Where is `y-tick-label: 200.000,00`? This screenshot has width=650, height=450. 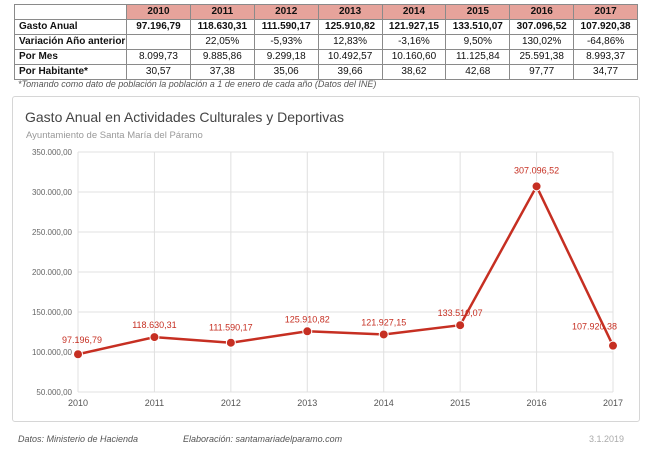 y-tick-label: 200.000,00 is located at coordinates (52, 272).